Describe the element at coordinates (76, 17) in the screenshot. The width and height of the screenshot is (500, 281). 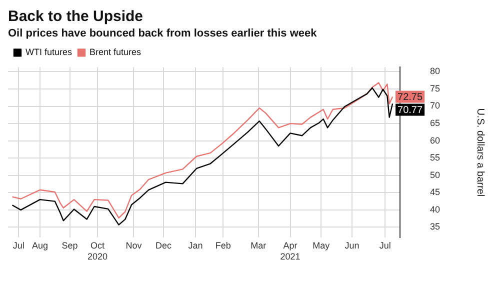
I see `chart-title: Back to the Upside` at that location.